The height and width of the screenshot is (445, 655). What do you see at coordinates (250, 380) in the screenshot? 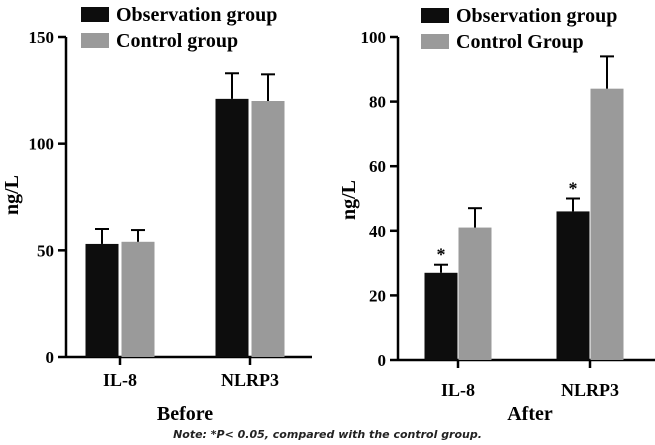
I see `panel-1-x-tick-label-nlrp3: NLRP3` at bounding box center [250, 380].